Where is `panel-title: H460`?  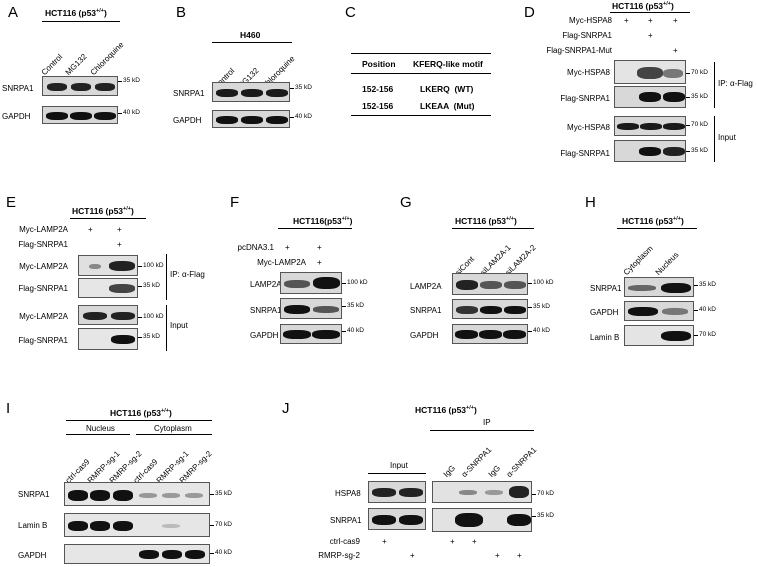
panel-title: H460 is located at coordinates (250, 35).